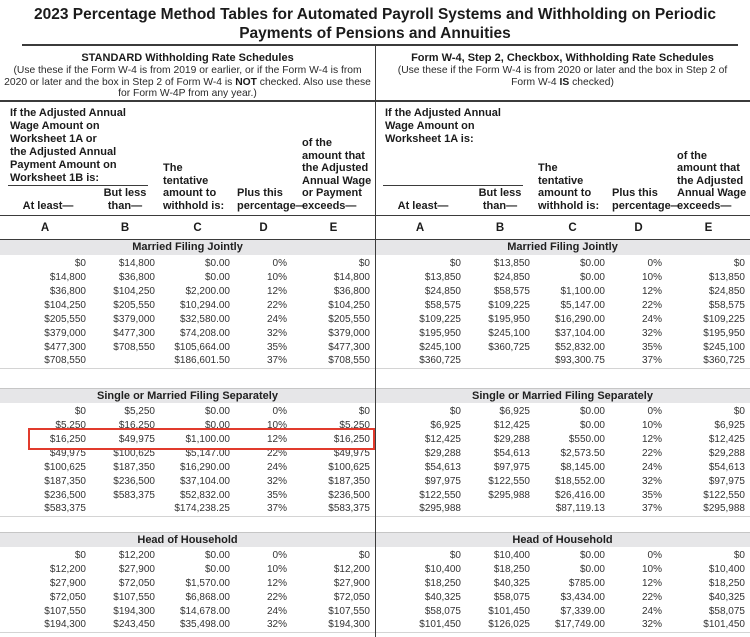 This screenshot has width=750, height=637. I want to click on table-row: $13,850 $24,850 $0.00 10% $13,850, so click(562, 277).